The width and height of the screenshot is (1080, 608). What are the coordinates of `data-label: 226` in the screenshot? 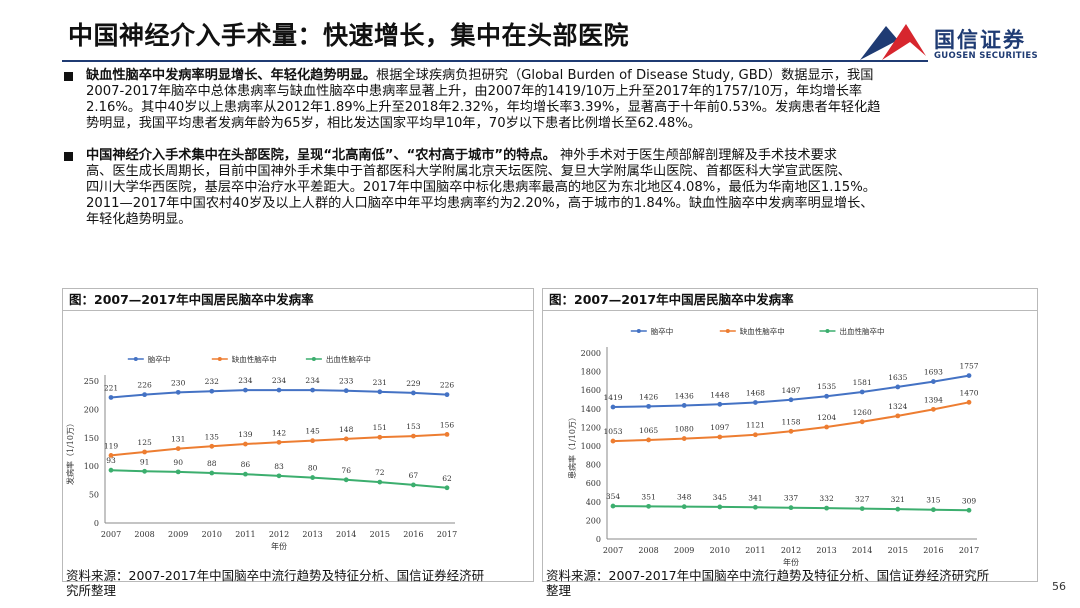 It's located at (144, 385).